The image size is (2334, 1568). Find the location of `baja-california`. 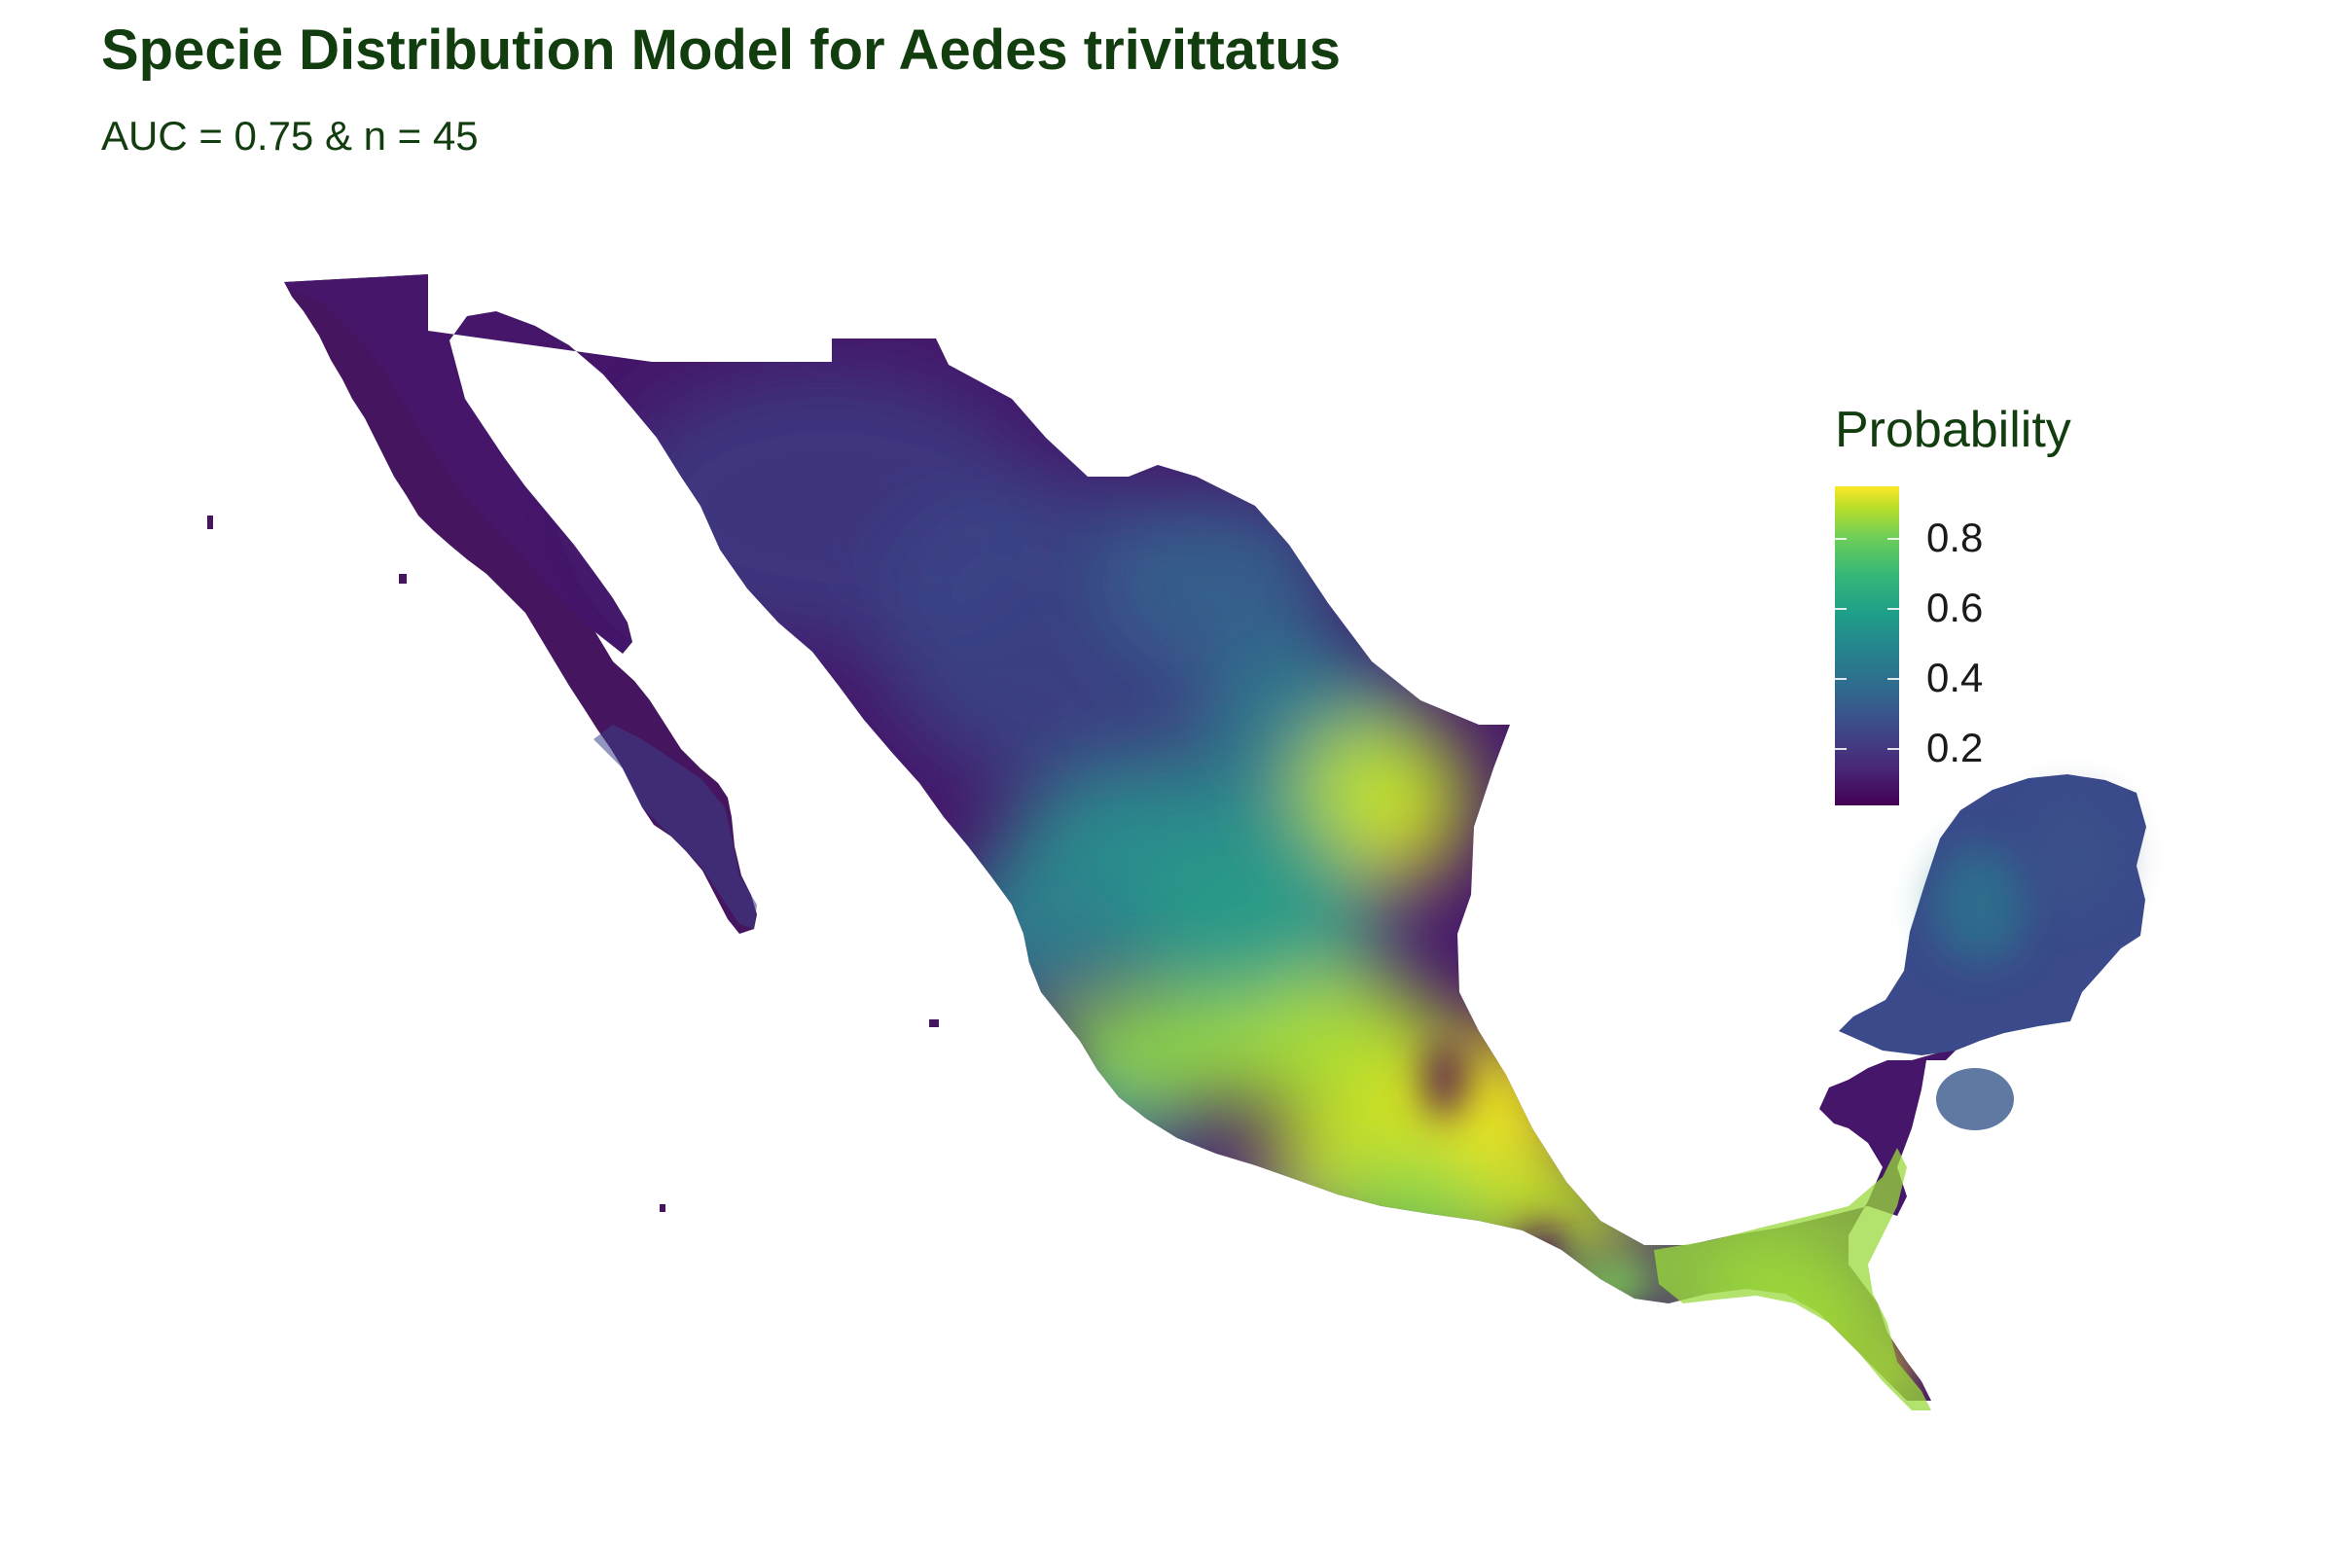

baja-california is located at coordinates (520, 604).